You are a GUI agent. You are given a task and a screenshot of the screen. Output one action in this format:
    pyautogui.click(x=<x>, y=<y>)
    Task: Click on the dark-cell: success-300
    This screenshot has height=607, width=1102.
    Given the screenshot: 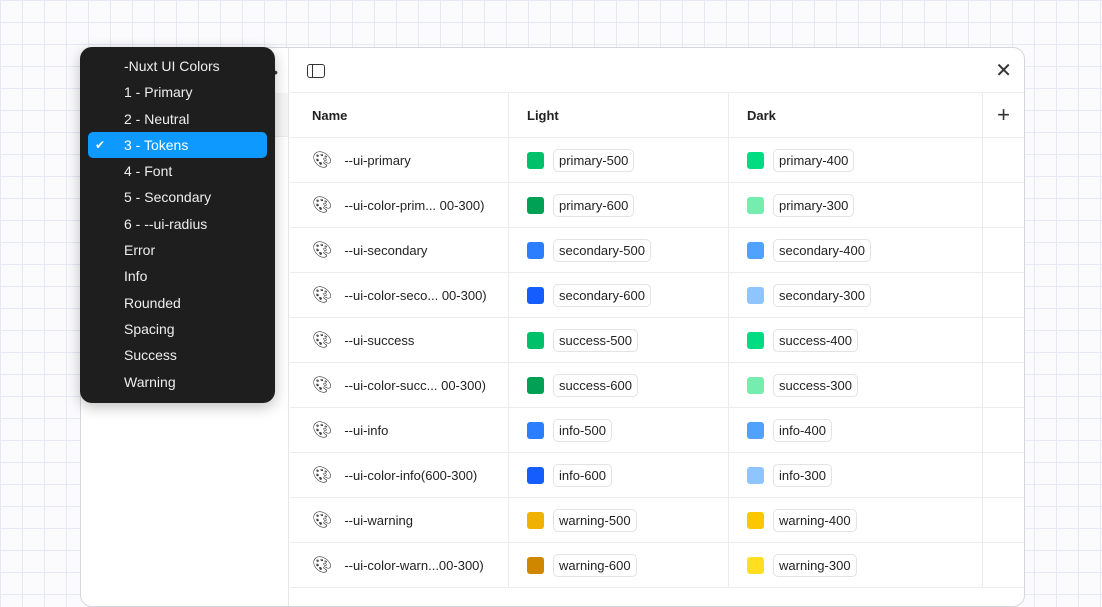 What is the action you would take?
    pyautogui.click(x=856, y=385)
    